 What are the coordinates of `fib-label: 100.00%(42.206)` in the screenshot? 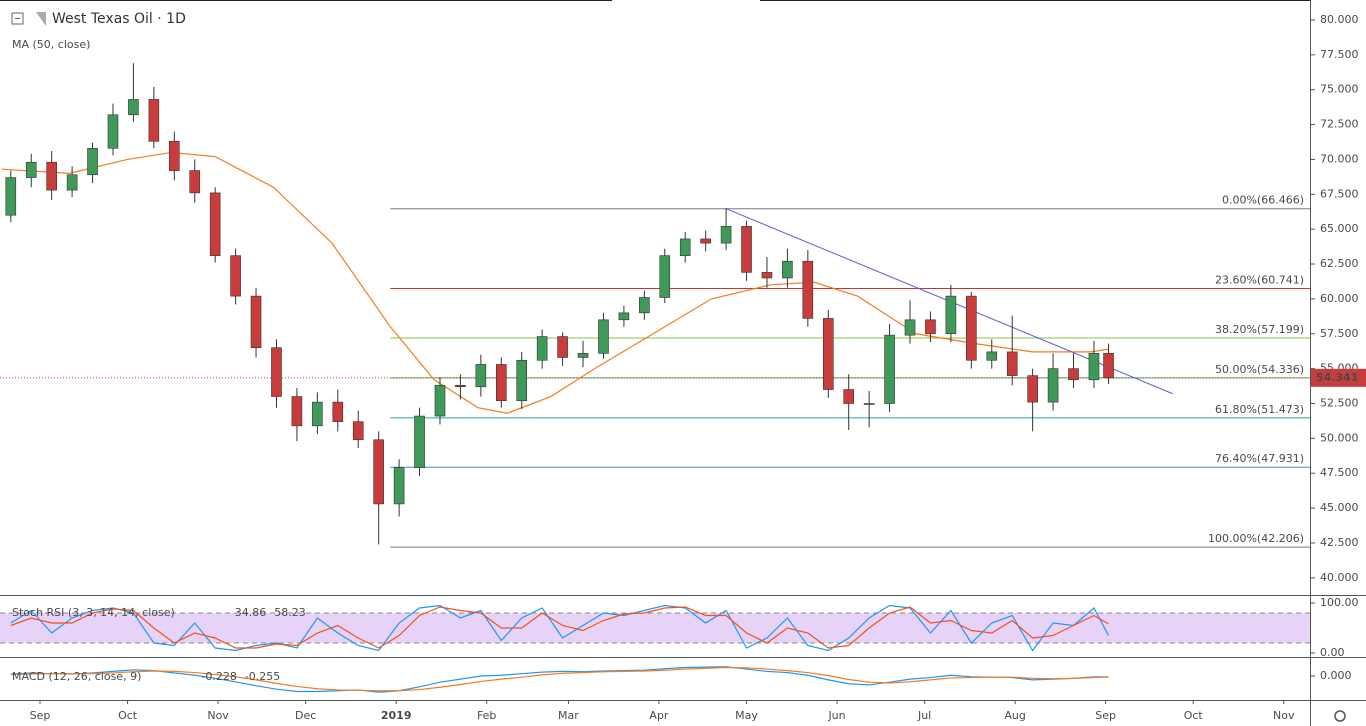 It's located at (1256, 538).